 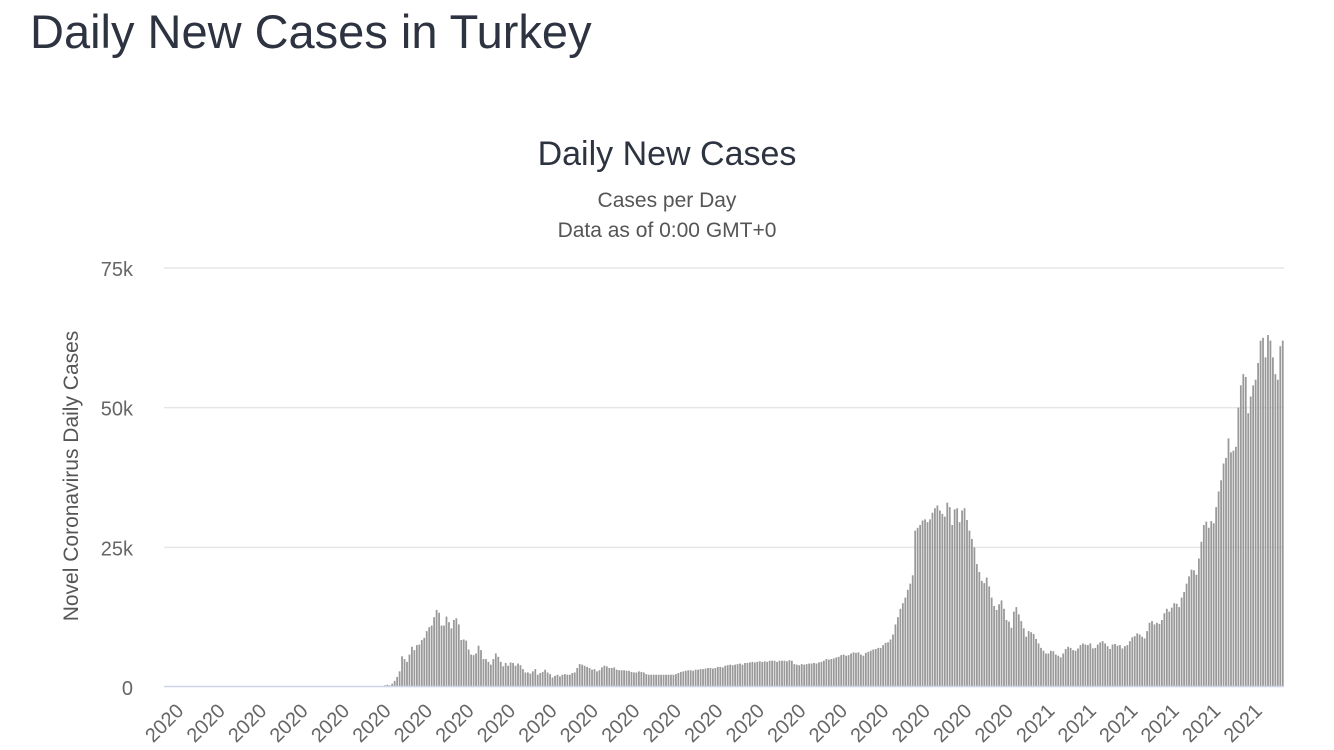 I want to click on y-tick-label: 0, so click(x=127, y=689).